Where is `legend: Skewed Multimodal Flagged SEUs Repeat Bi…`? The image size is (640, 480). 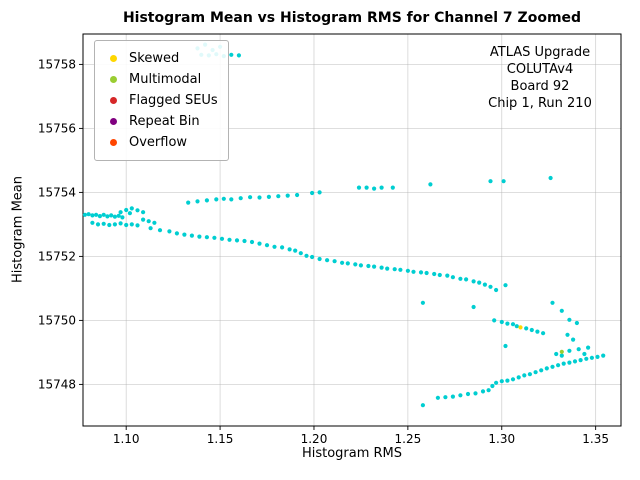
legend: Skewed Multimodal Flagged SEUs Repeat Bi… is located at coordinates (161, 100).